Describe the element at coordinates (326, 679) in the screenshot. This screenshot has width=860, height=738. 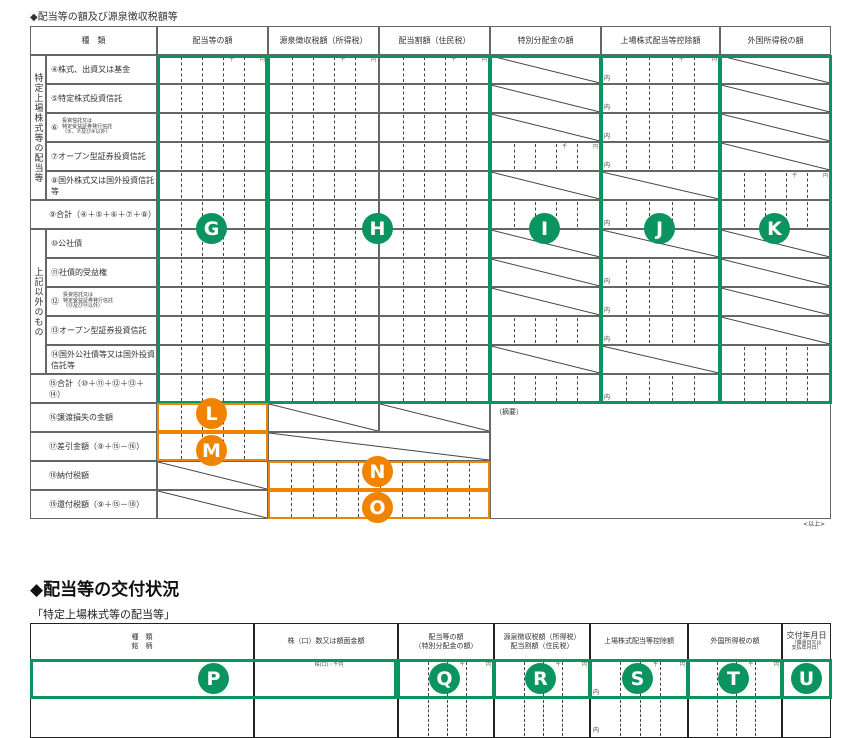
I see `entry-cell: 株(口)・千円` at that location.